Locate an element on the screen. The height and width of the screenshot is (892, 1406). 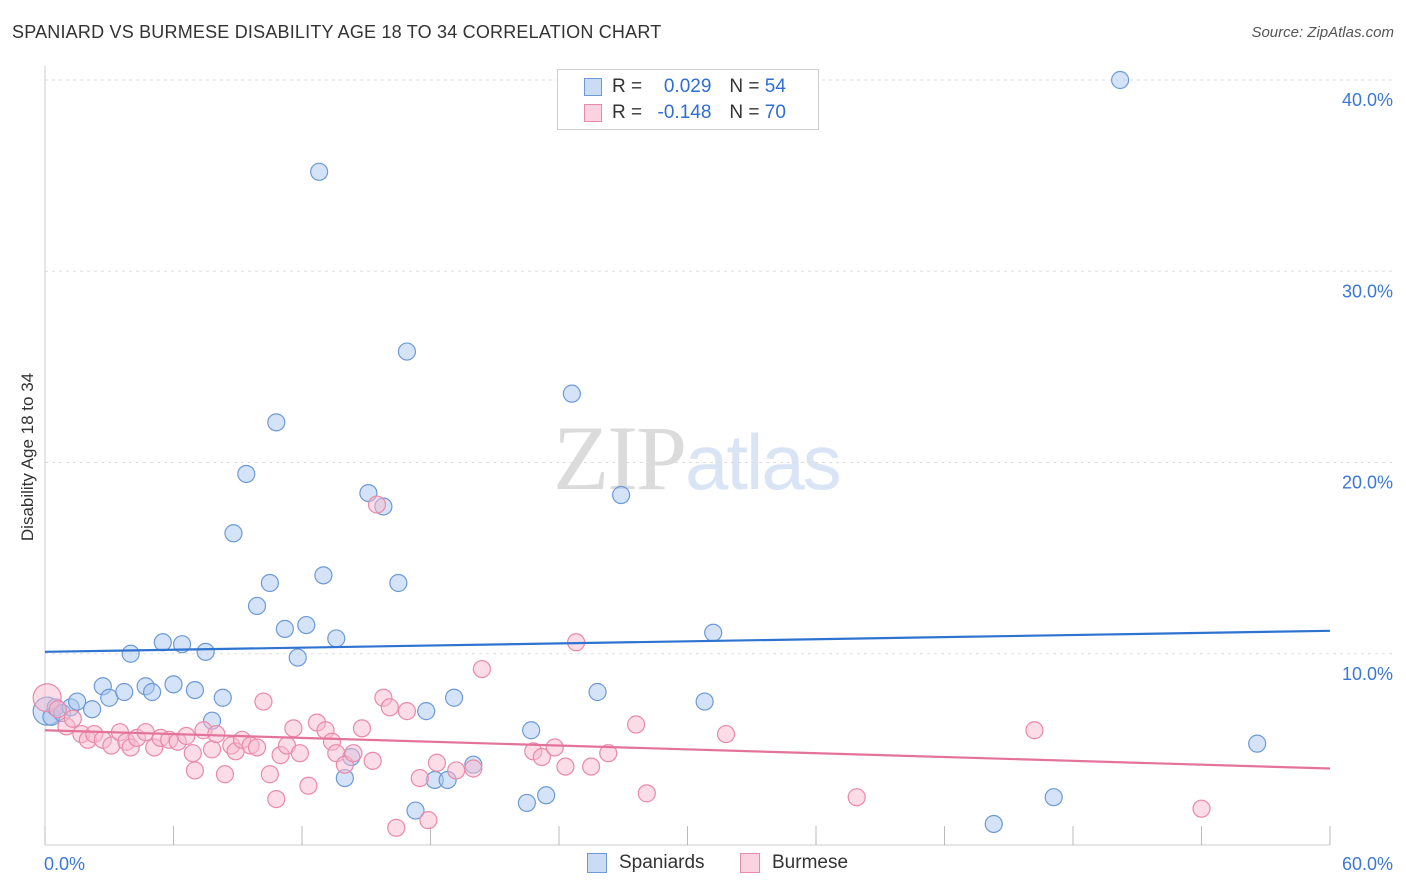
source-label: Source: ZipAtlas.com is located at coordinates (1322, 32).